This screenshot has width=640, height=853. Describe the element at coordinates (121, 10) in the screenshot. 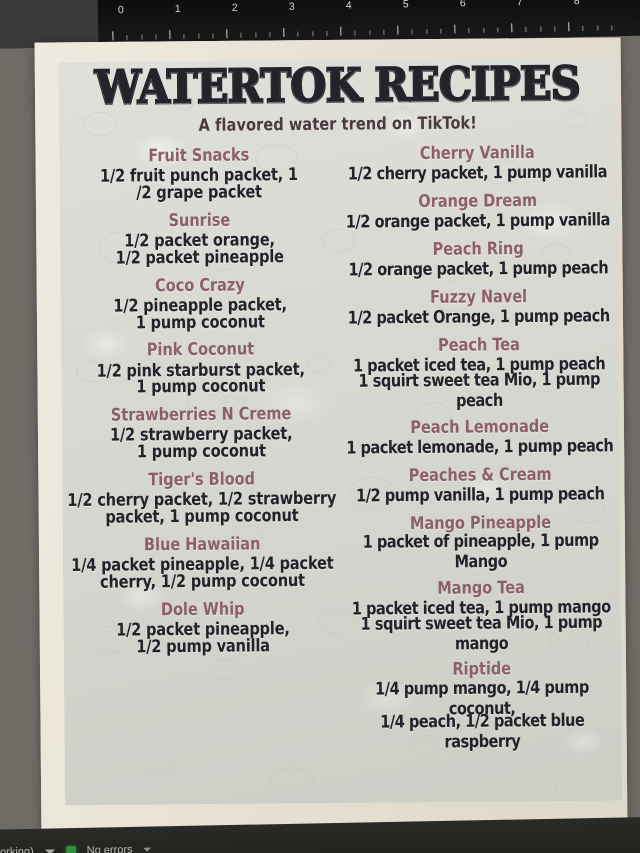

I see `ruler-tick-label: 0` at that location.